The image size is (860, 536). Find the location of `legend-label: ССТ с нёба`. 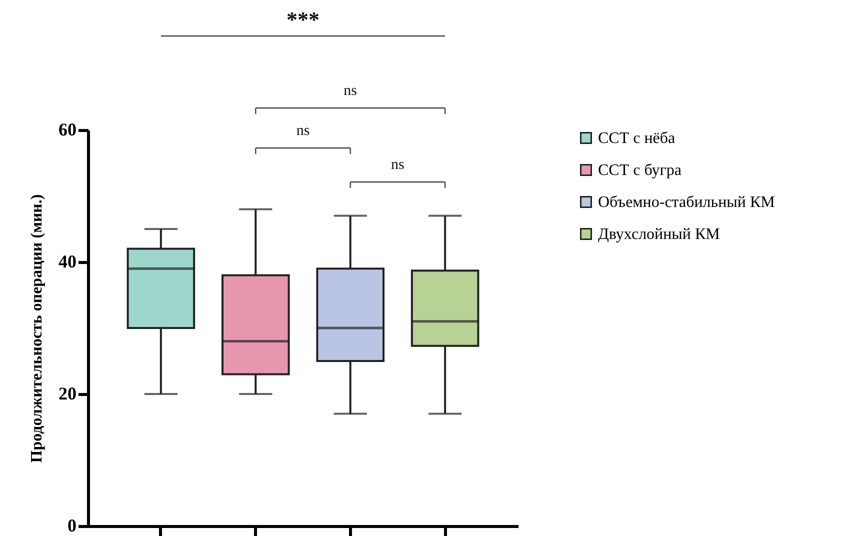

legend-label: ССТ с нёба is located at coordinates (637, 138).